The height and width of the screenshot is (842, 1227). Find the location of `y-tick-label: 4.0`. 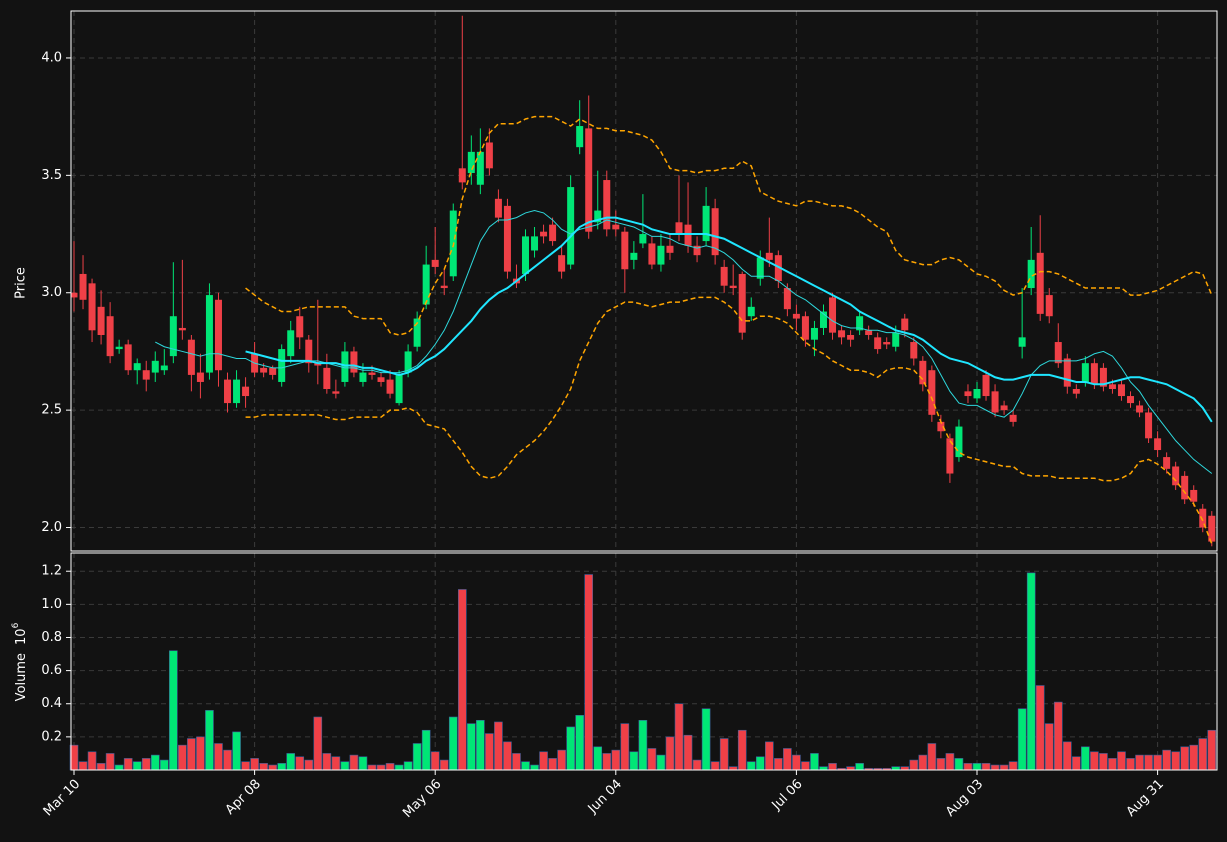

y-tick-label: 4.0 is located at coordinates (51, 57).